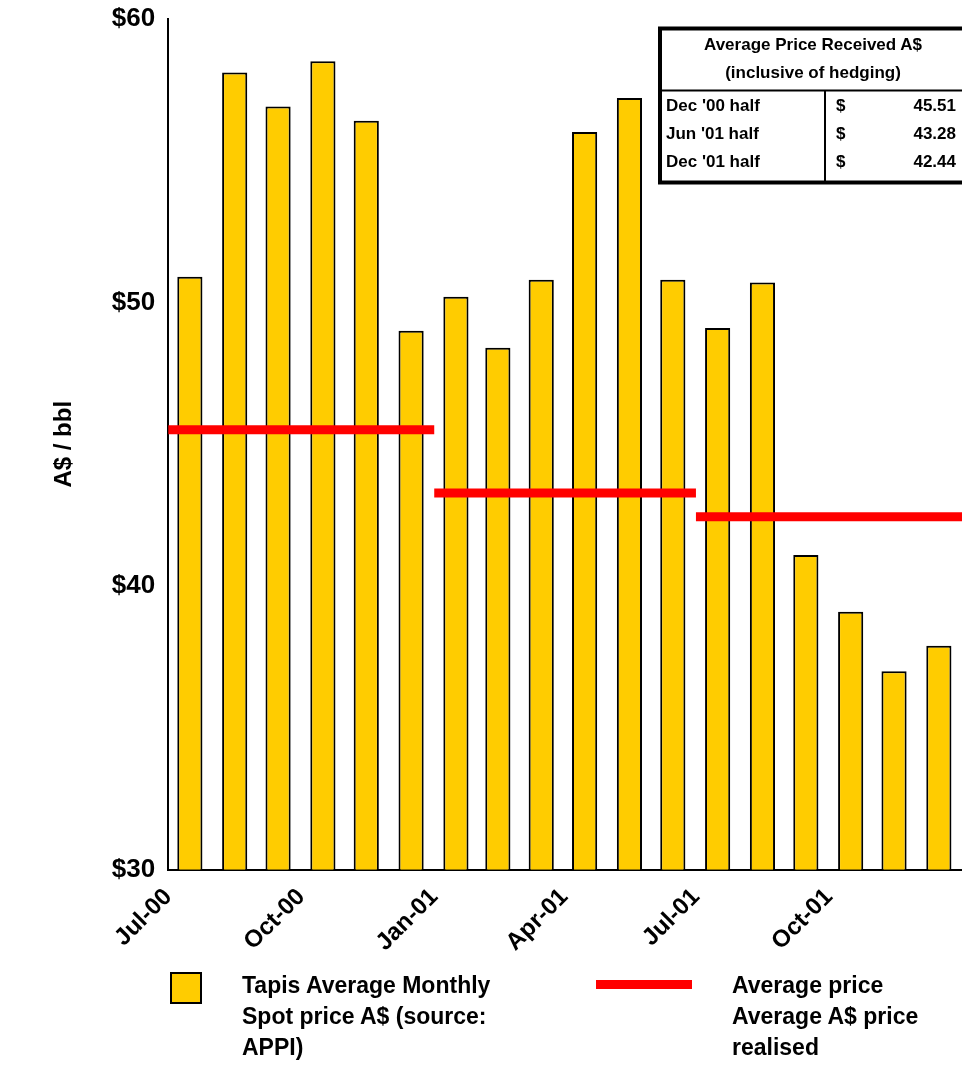  Describe the element at coordinates (934, 106) in the screenshot. I see `annotation: 45.51` at that location.